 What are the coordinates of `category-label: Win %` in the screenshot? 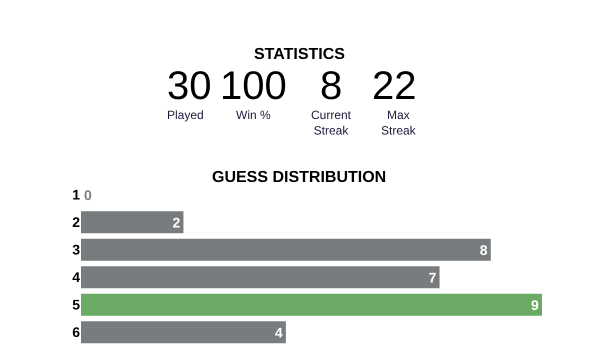 It's located at (253, 115).